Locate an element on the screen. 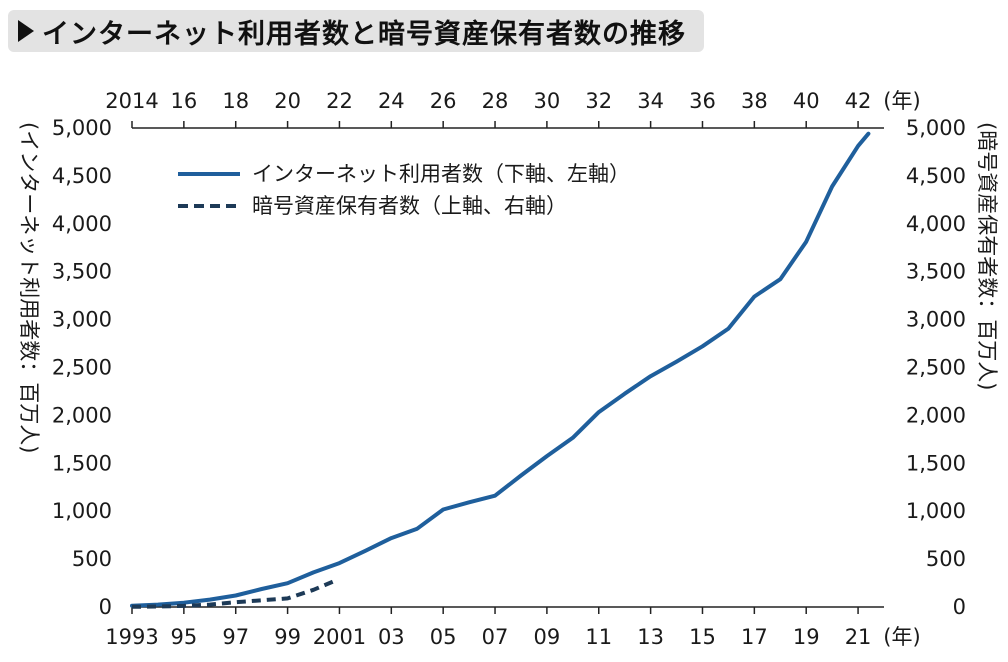  bottom-tick-label: 03 is located at coordinates (391, 637).